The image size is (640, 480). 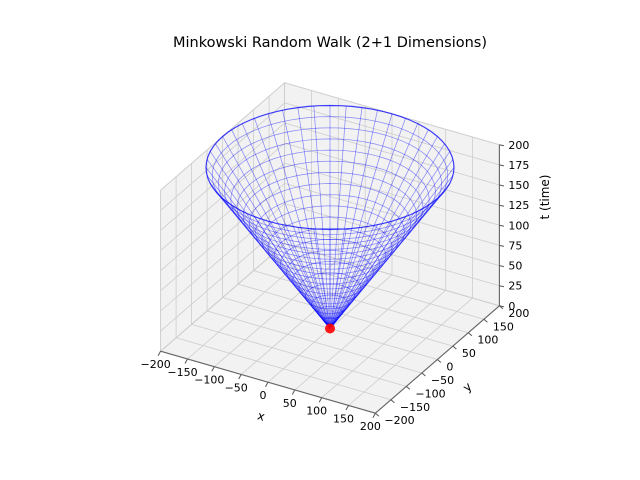 What do you see at coordinates (430, 393) in the screenshot?
I see `y-tick-label: −100` at bounding box center [430, 393].